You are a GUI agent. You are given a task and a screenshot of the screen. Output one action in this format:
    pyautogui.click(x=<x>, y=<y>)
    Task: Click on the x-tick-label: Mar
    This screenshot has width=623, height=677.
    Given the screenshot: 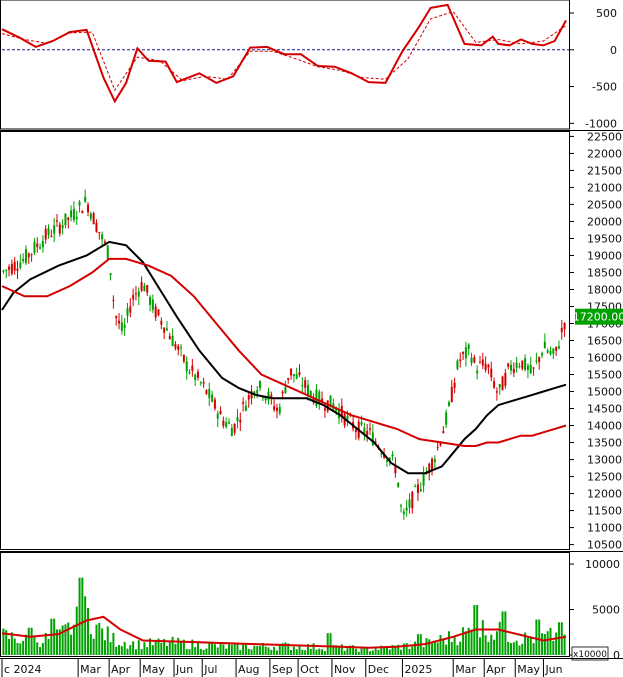 What is the action you would take?
    pyautogui.click(x=465, y=669)
    